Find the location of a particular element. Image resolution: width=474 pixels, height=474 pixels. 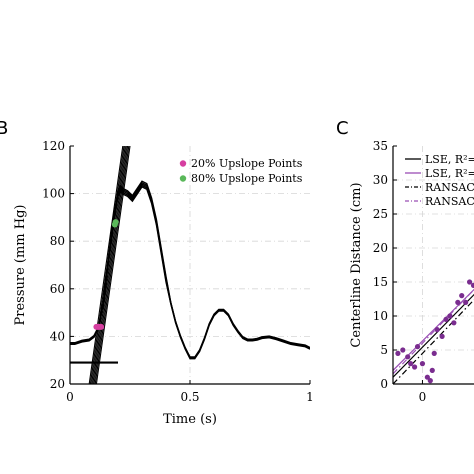

panel-b-y-axis-label: Pressure (mm Hg) is located at coordinates (20, 265).